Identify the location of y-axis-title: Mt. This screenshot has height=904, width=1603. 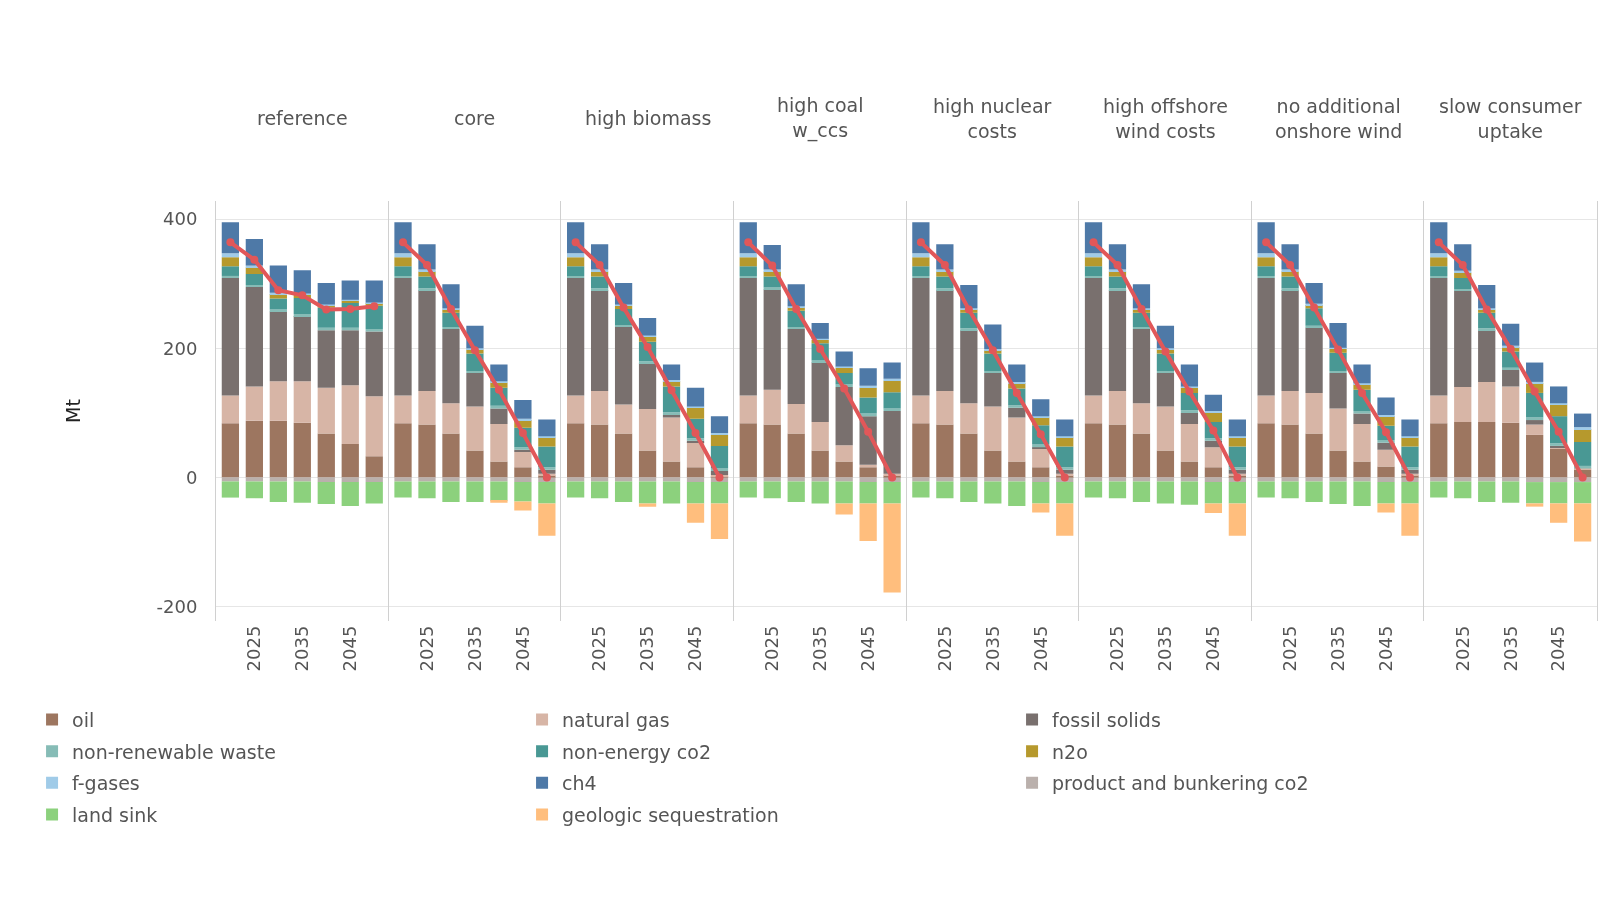
(73, 411).